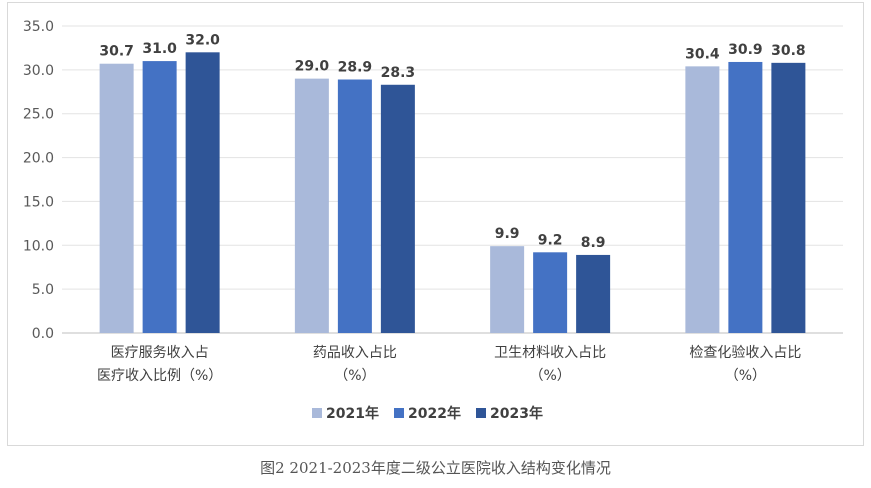  Describe the element at coordinates (435, 468) in the screenshot. I see `figure-caption: 图2 2021-2023年度二级公立医院收入结构变化情况` at that location.